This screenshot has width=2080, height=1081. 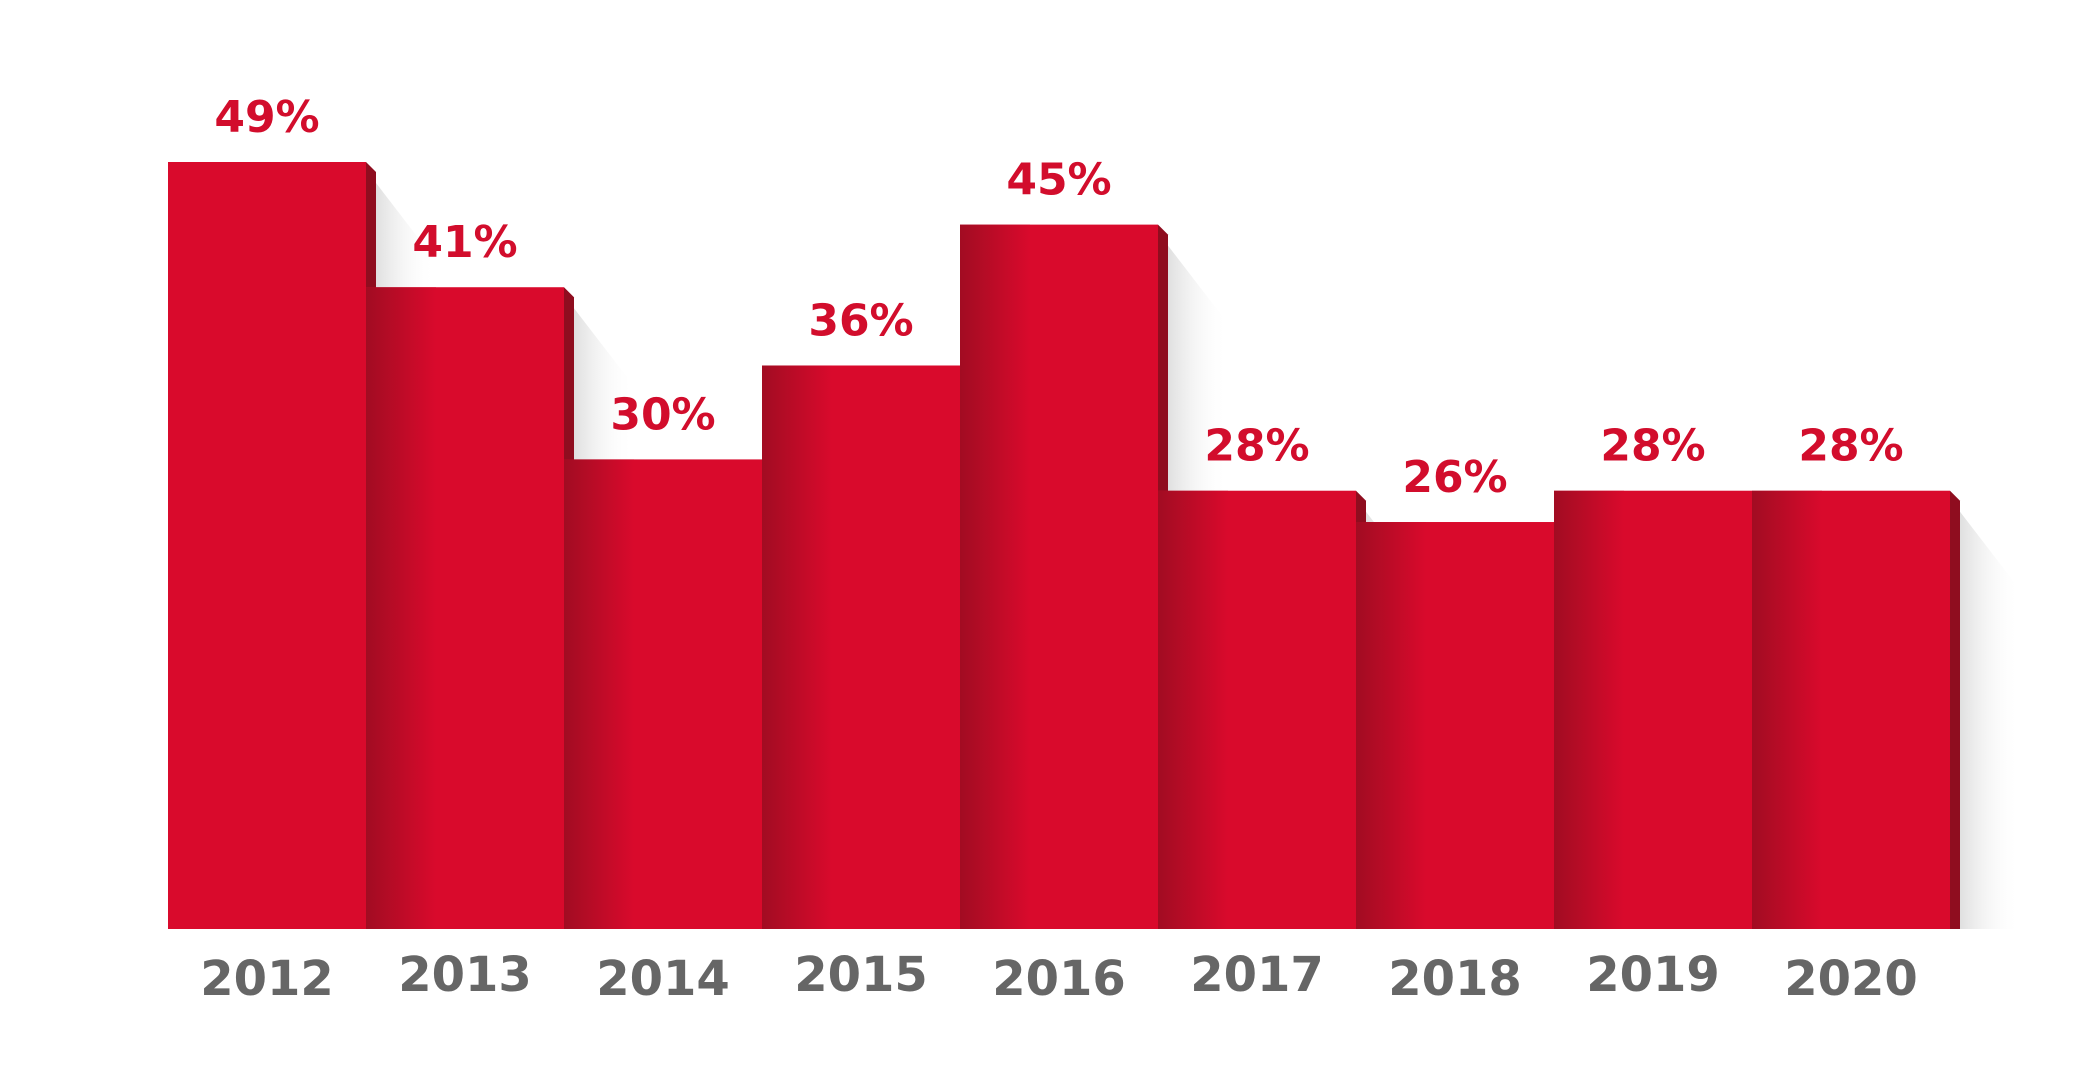 I want to click on bar-2012, so click(x=267, y=545).